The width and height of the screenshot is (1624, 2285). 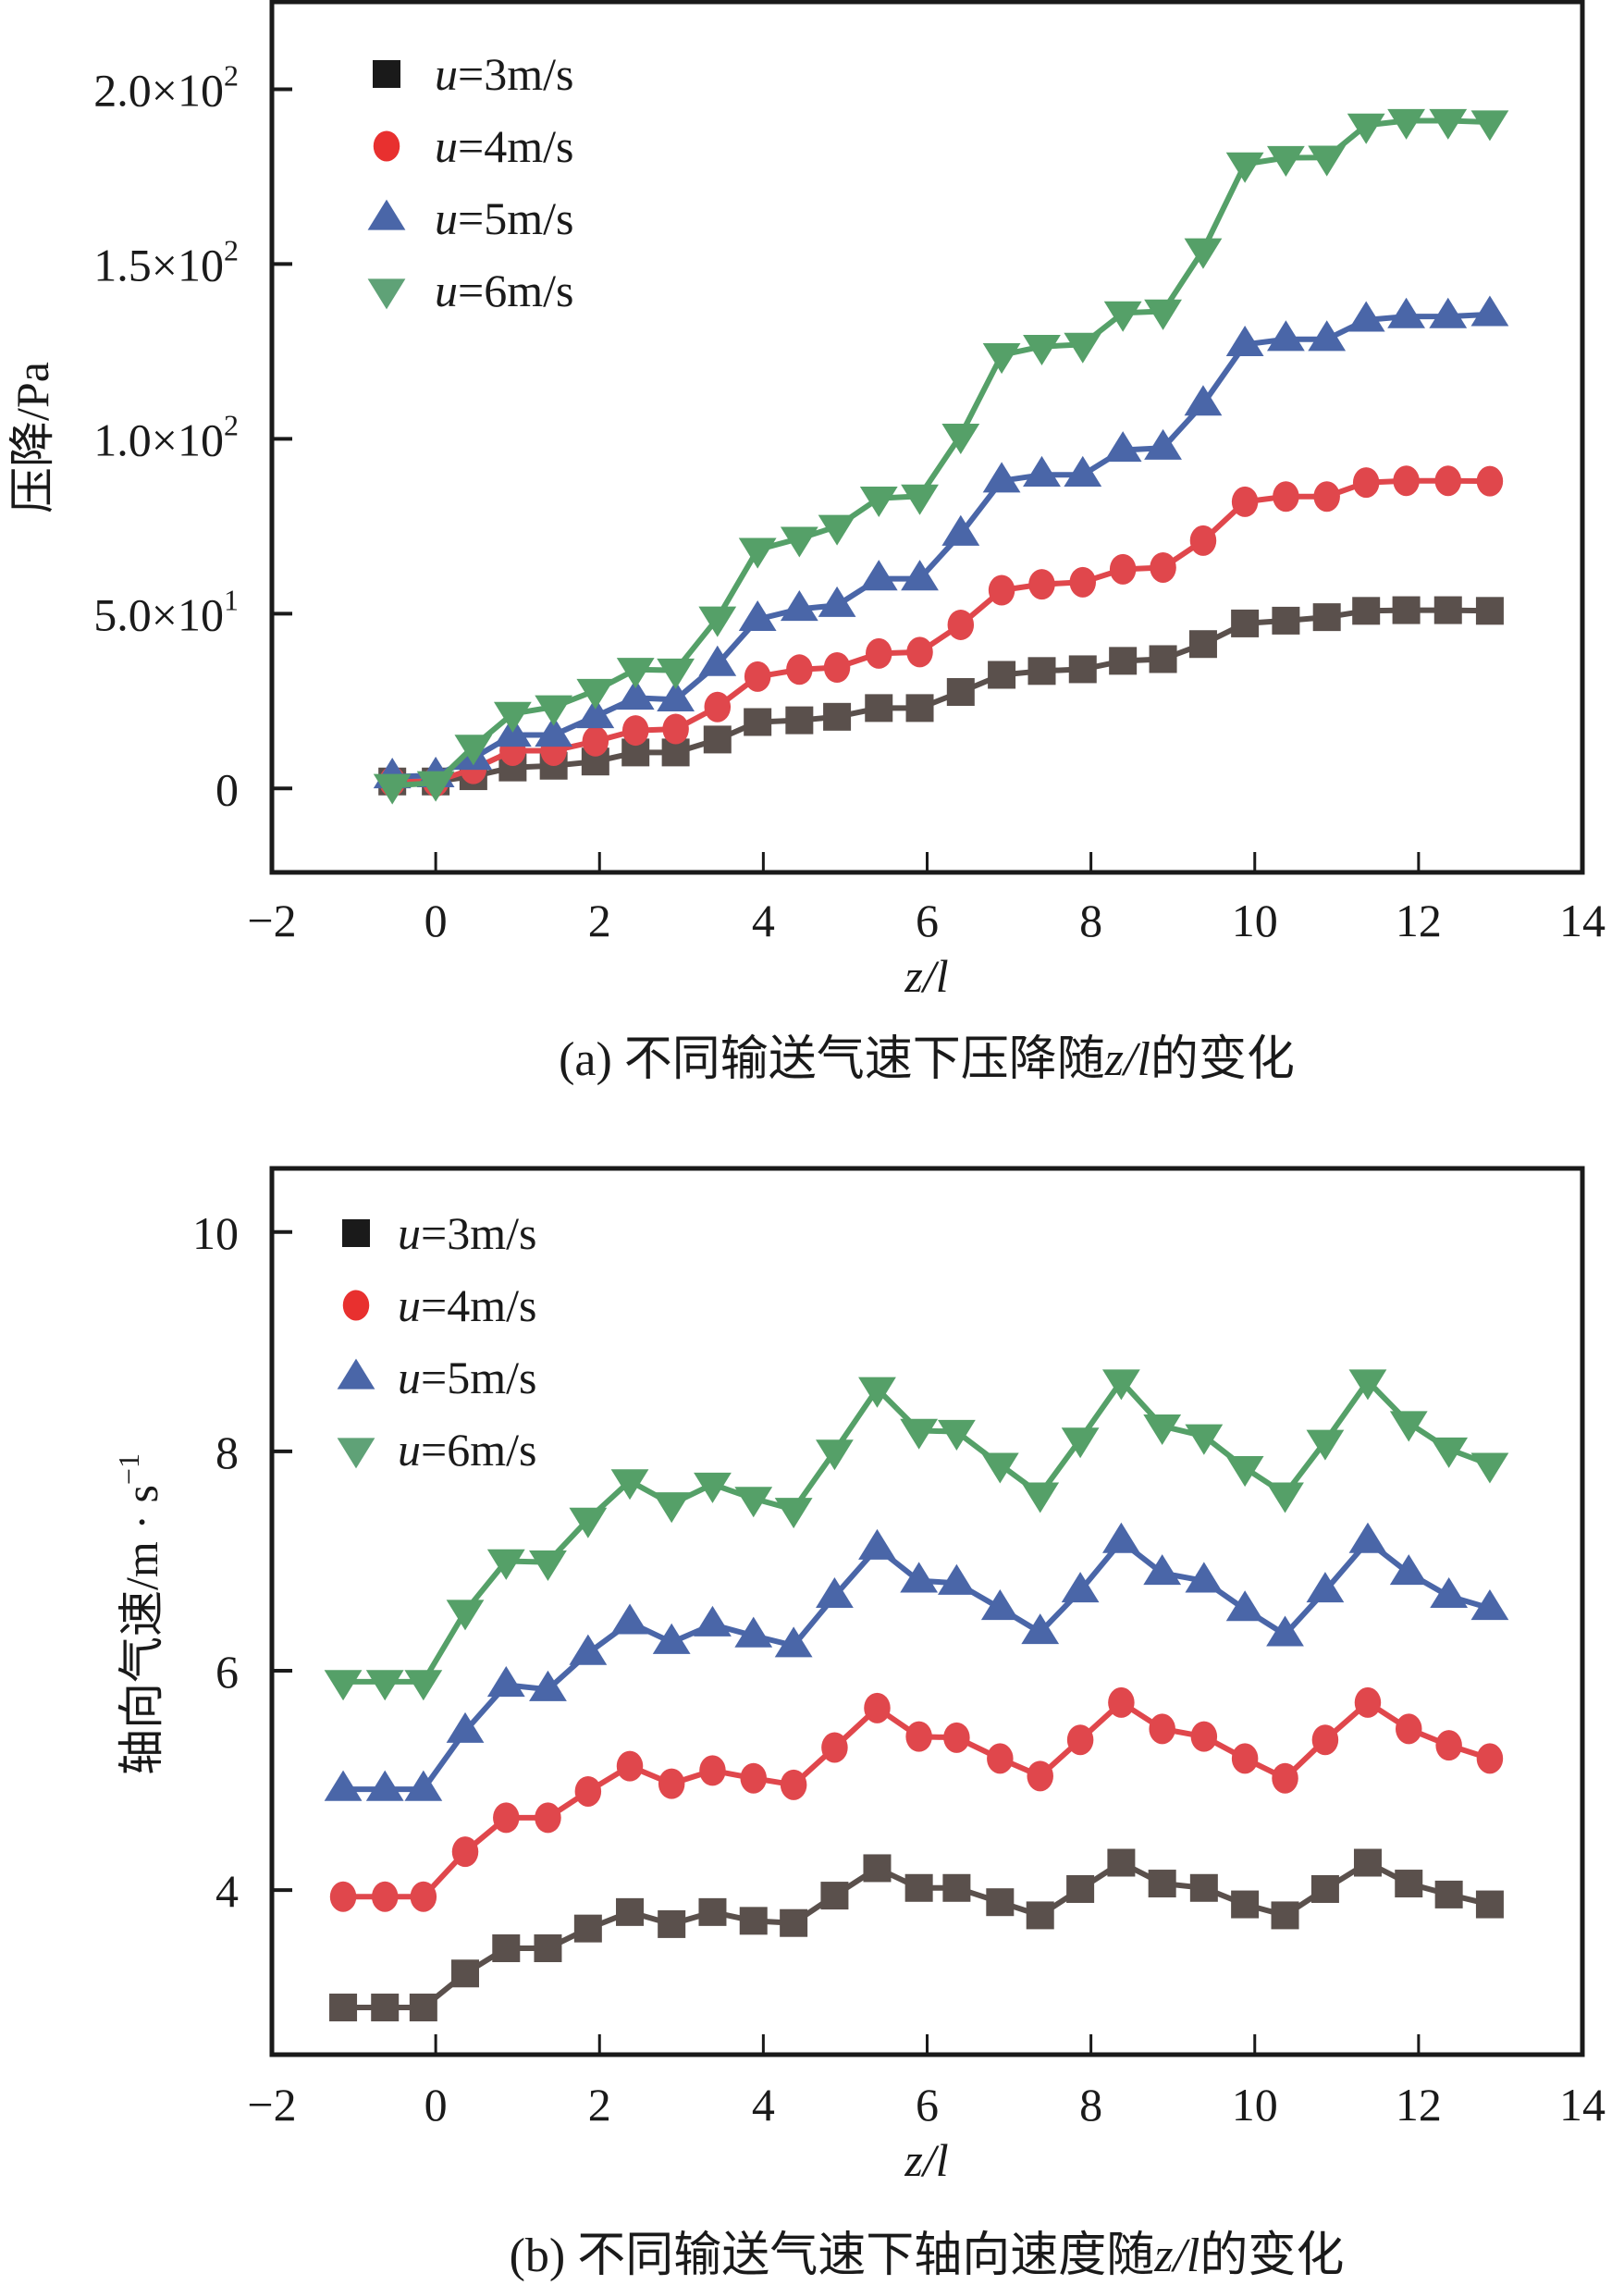 I want to click on legend: u=3m/s u=4m/s u=5m/s u=6m/s, so click(x=436, y=1342).